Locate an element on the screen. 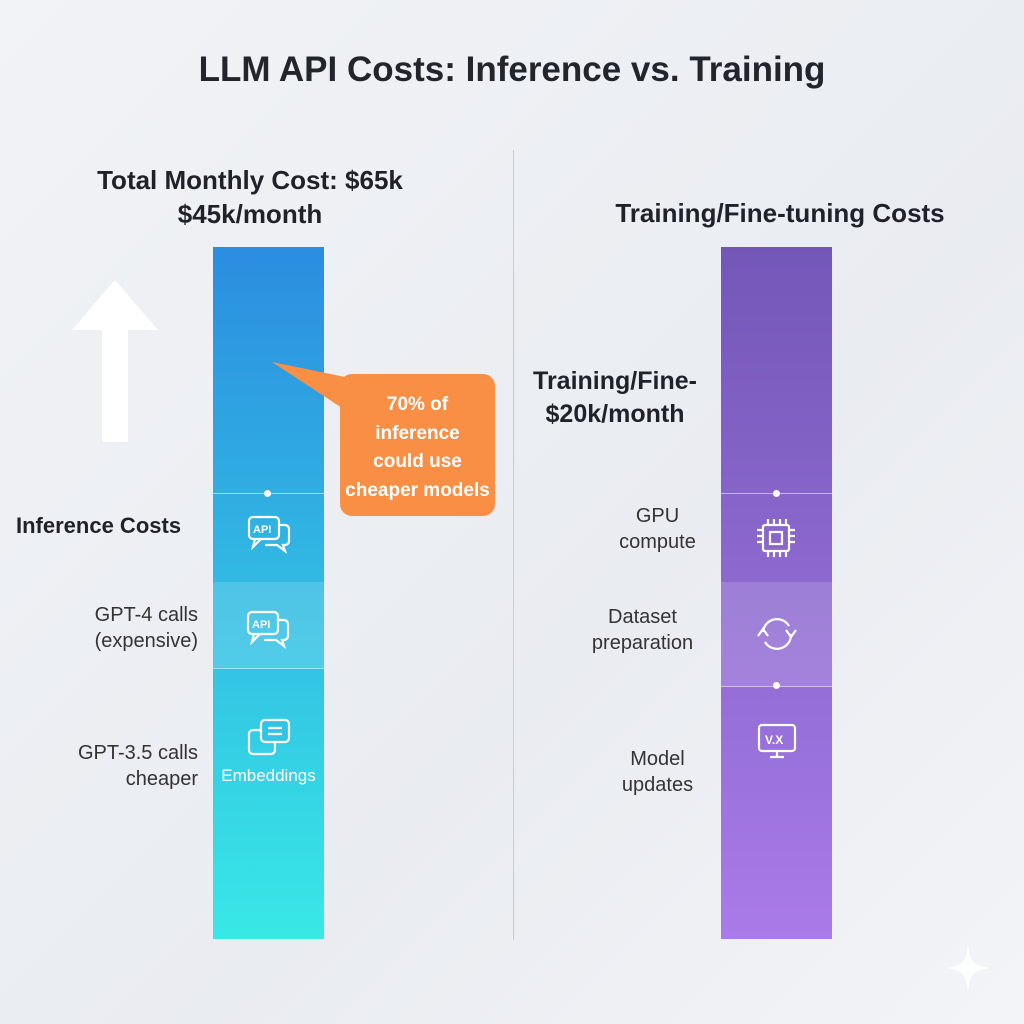 The width and height of the screenshot is (1024, 1024). inference-monthly-cost: $45k/month is located at coordinates (250, 214).